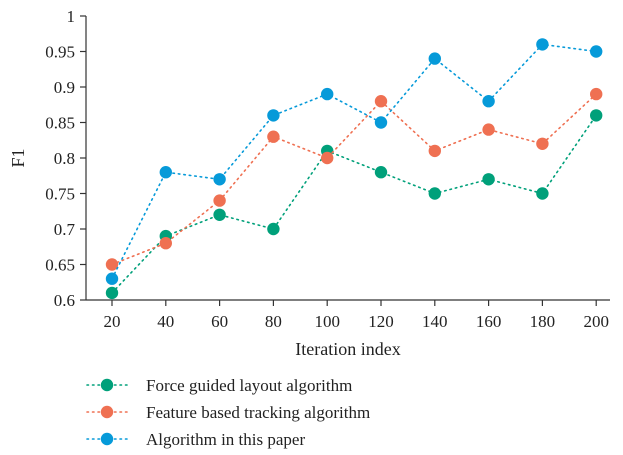  I want to click on y-tick-label: 0.65, so click(60, 265).